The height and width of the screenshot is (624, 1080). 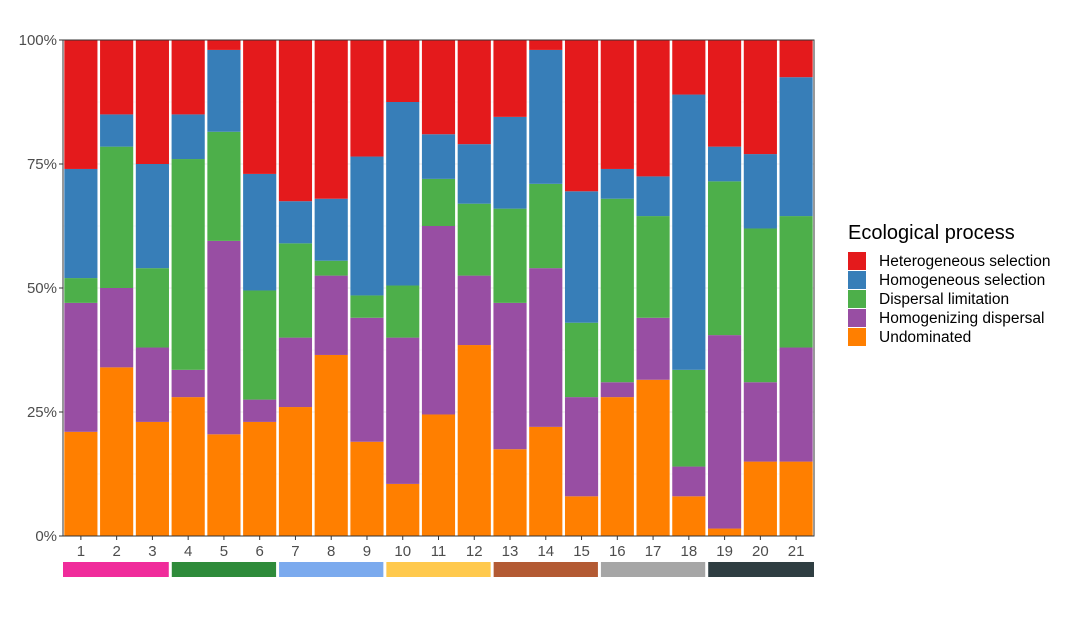 I want to click on y-tick-label: 75%, so click(x=42, y=164).